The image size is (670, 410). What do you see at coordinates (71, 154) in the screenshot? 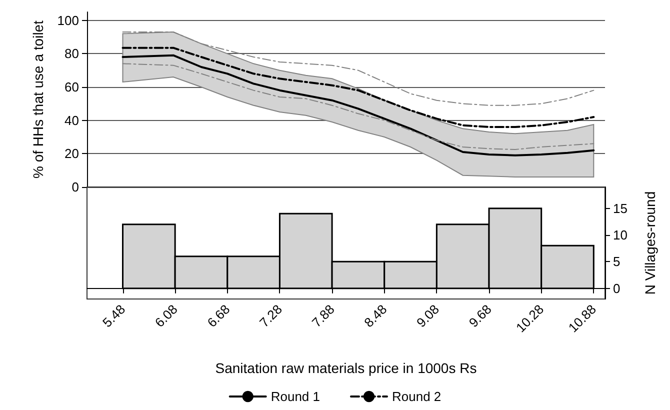
I see `y-tick-label: 20` at bounding box center [71, 154].